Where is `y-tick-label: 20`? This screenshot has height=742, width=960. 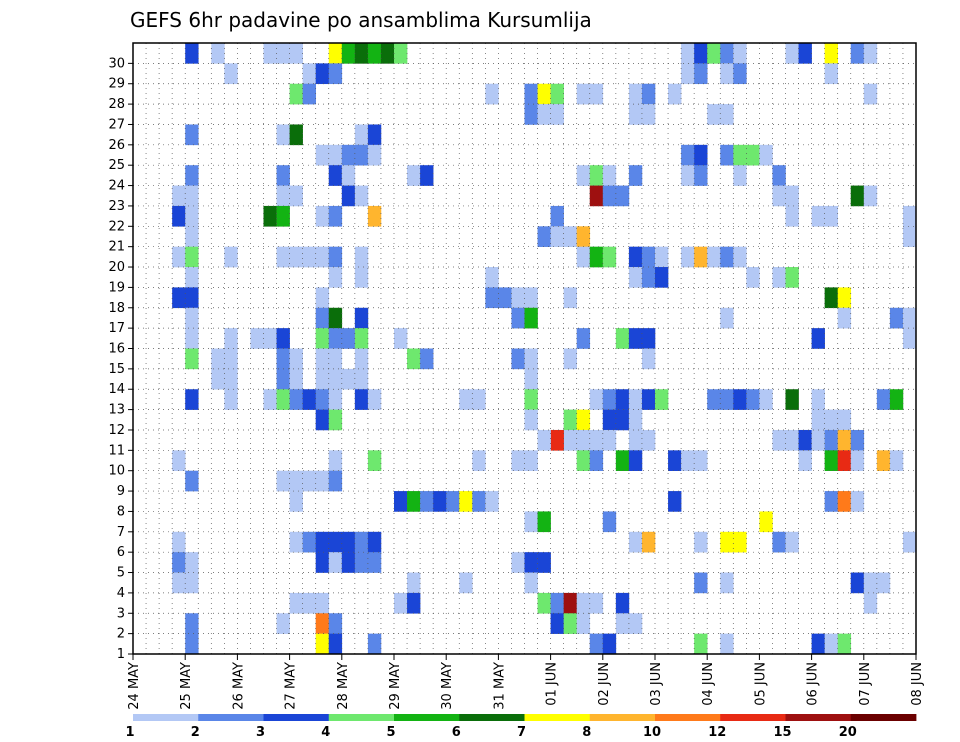 y-tick-label: 20 is located at coordinates (116, 267).